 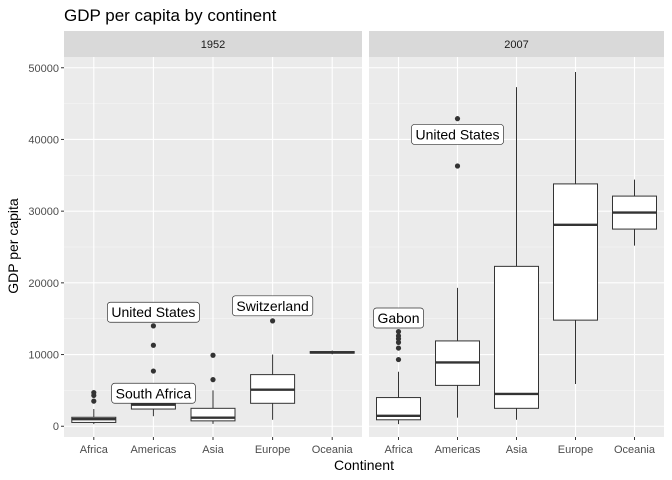 I want to click on box-americas, so click(x=457, y=267).